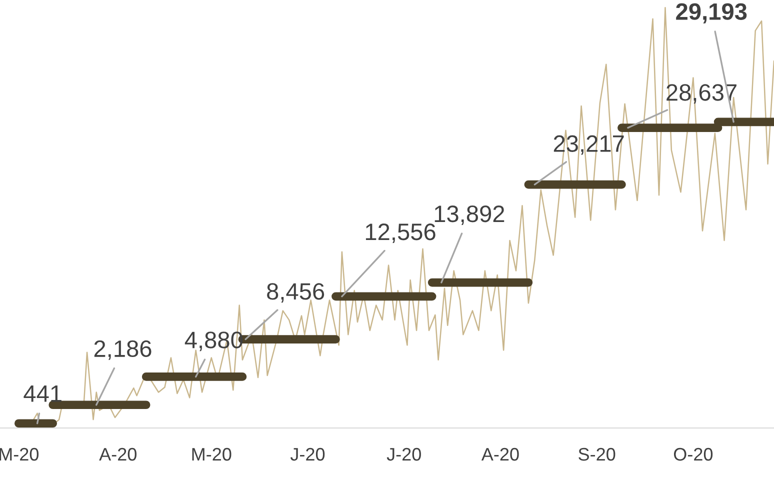 Image resolution: width=774 pixels, height=479 pixels. What do you see at coordinates (123, 350) in the screenshot?
I see `annotation: 2,186` at bounding box center [123, 350].